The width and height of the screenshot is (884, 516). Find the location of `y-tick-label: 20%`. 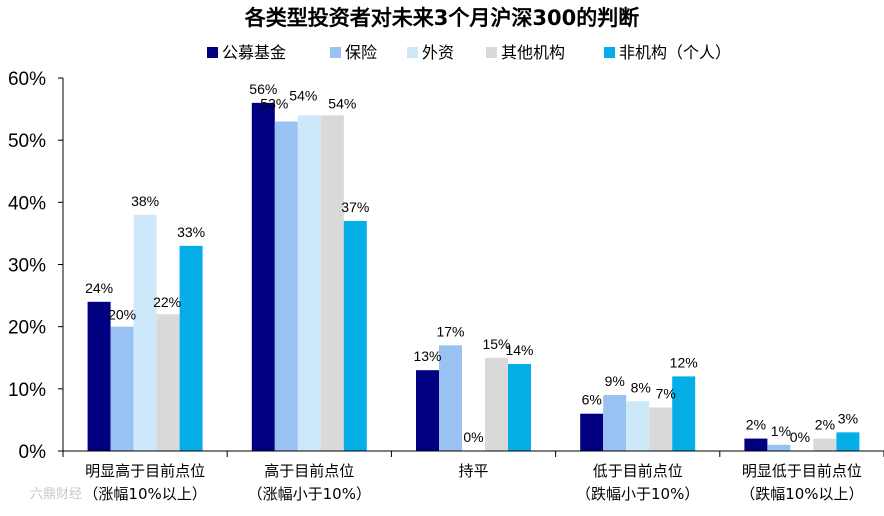

y-tick-label: 20% is located at coordinates (27, 328).